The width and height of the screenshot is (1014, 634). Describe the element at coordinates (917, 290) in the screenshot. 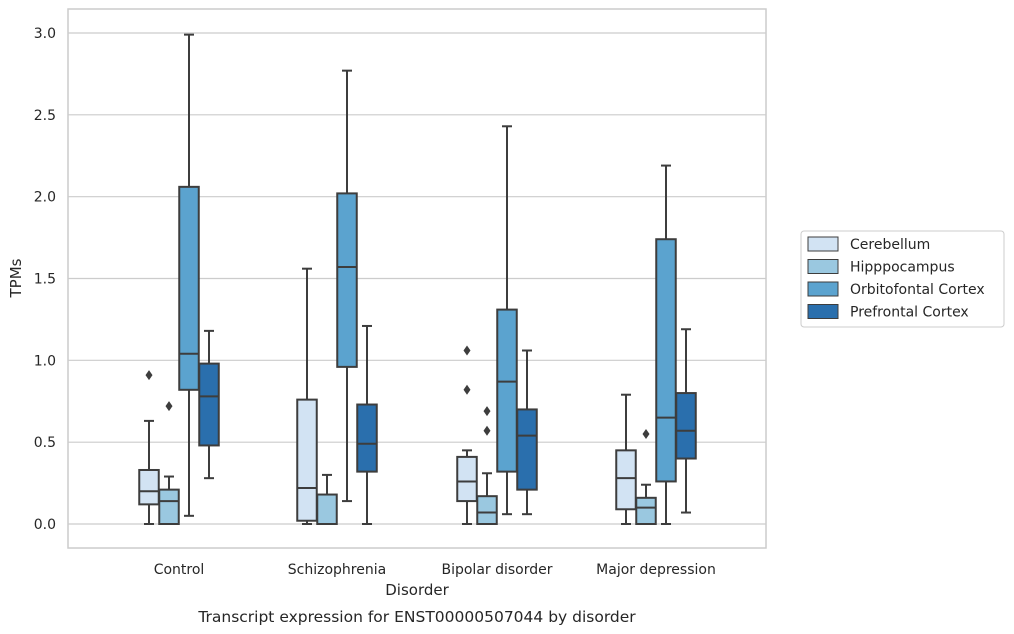

I see `legend-label: Orbitofontal Cortex` at that location.